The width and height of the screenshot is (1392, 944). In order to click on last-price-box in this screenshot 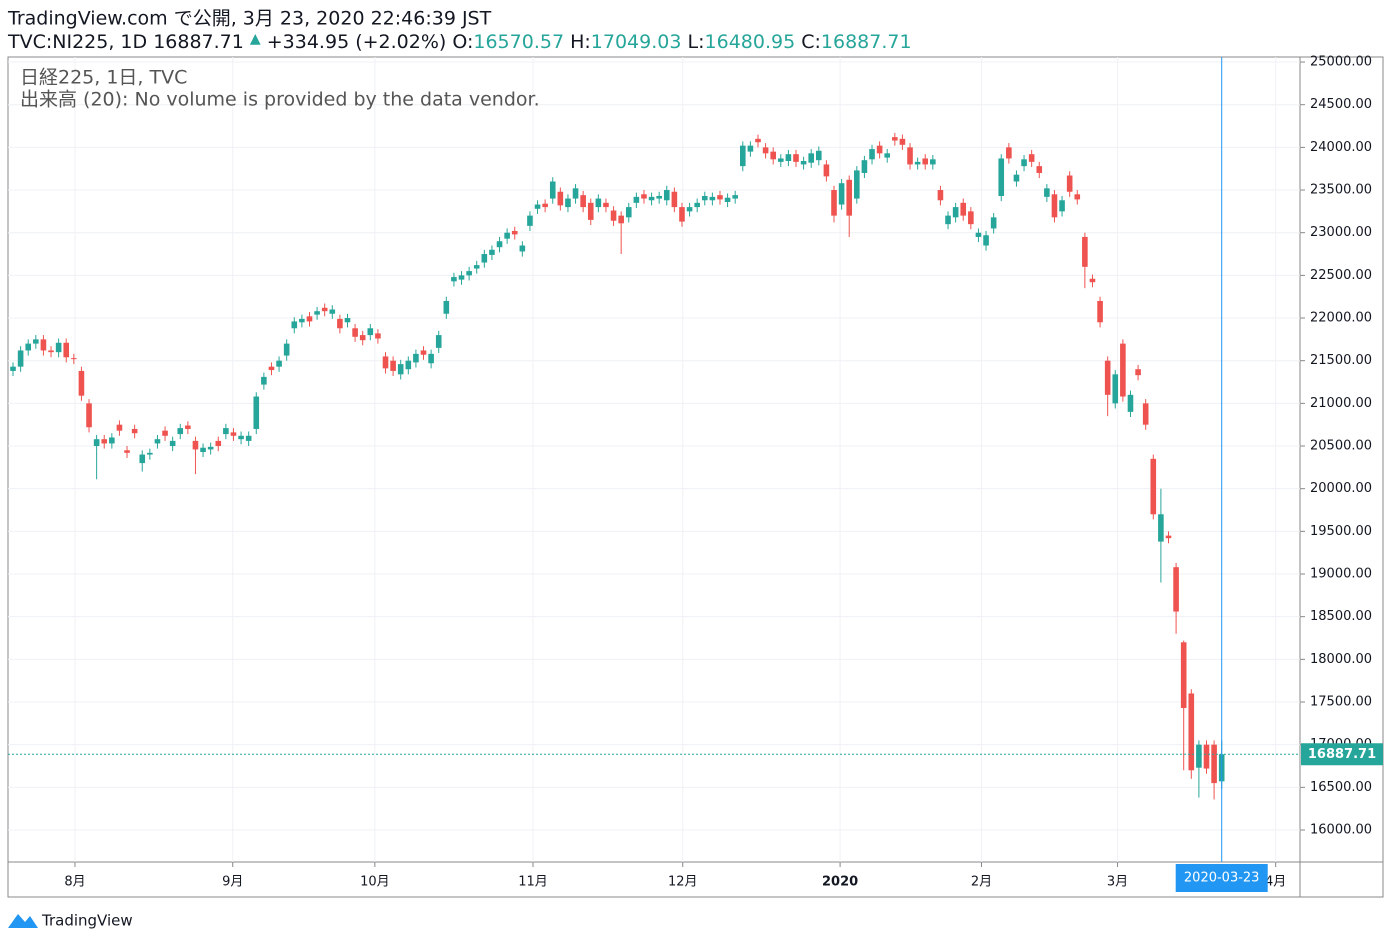, I will do `click(1342, 754)`.